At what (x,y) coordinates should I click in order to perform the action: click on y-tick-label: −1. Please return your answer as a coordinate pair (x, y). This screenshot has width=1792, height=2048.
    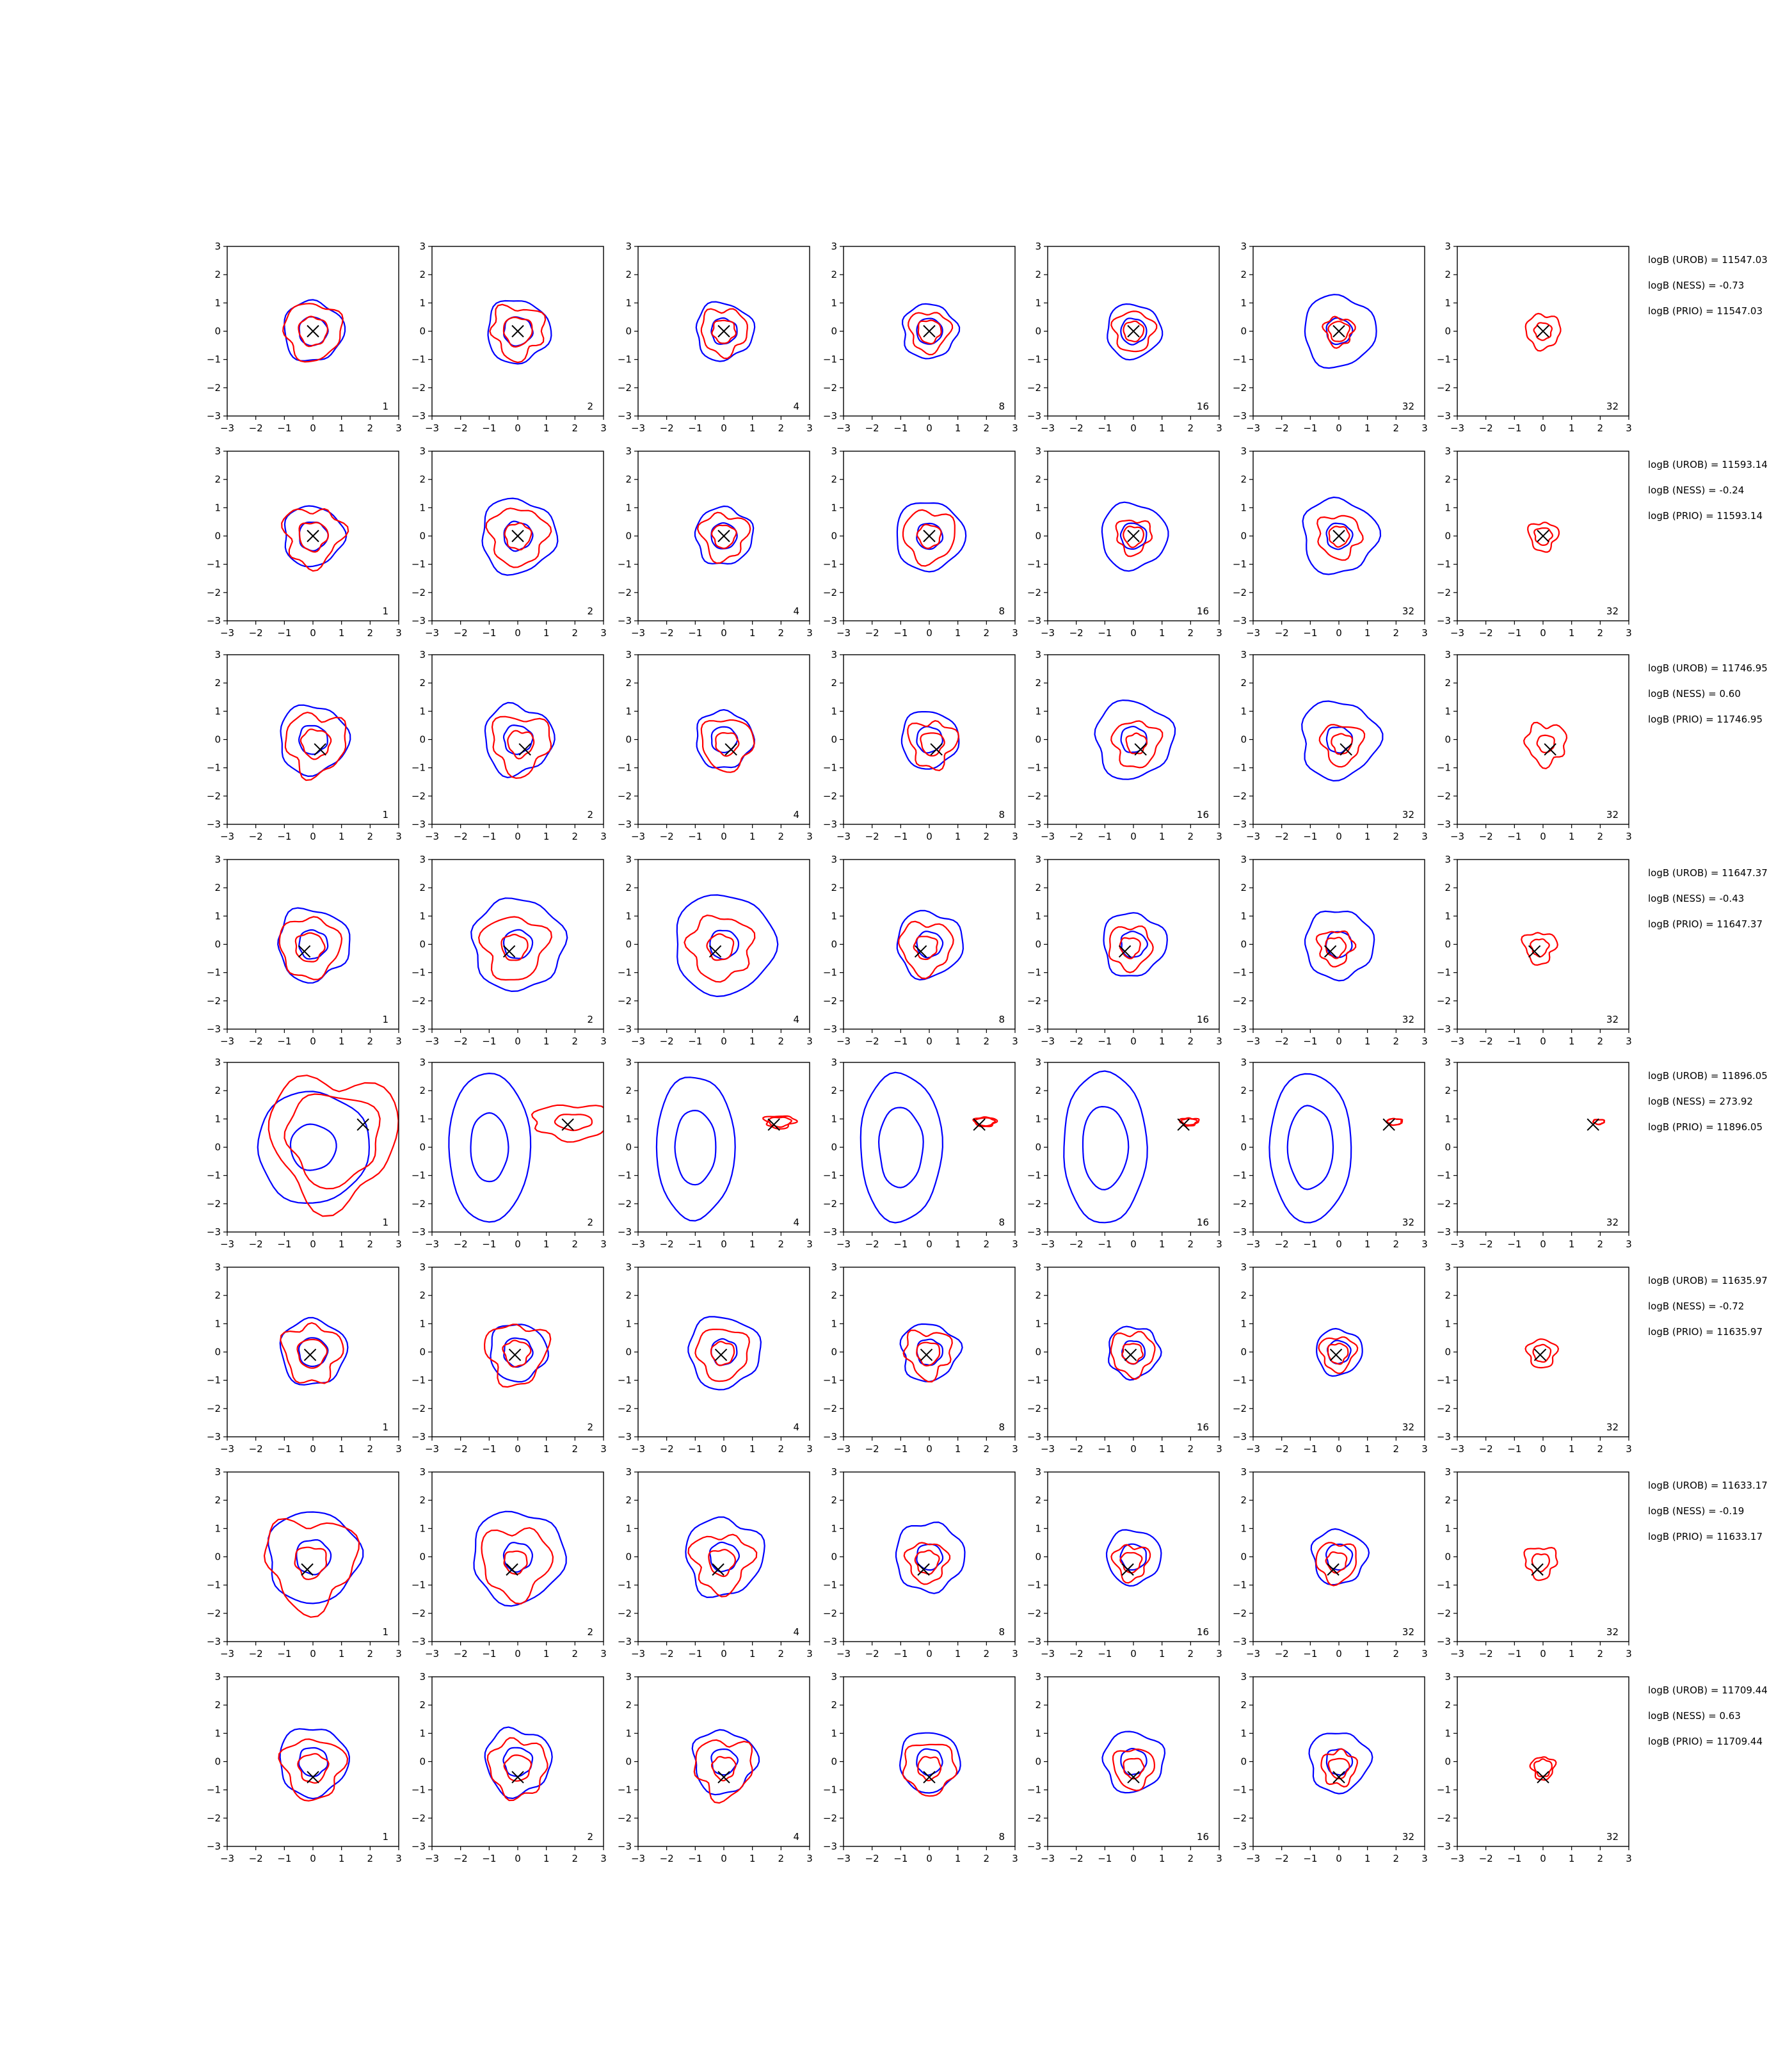
    Looking at the image, I should click on (1240, 1585).